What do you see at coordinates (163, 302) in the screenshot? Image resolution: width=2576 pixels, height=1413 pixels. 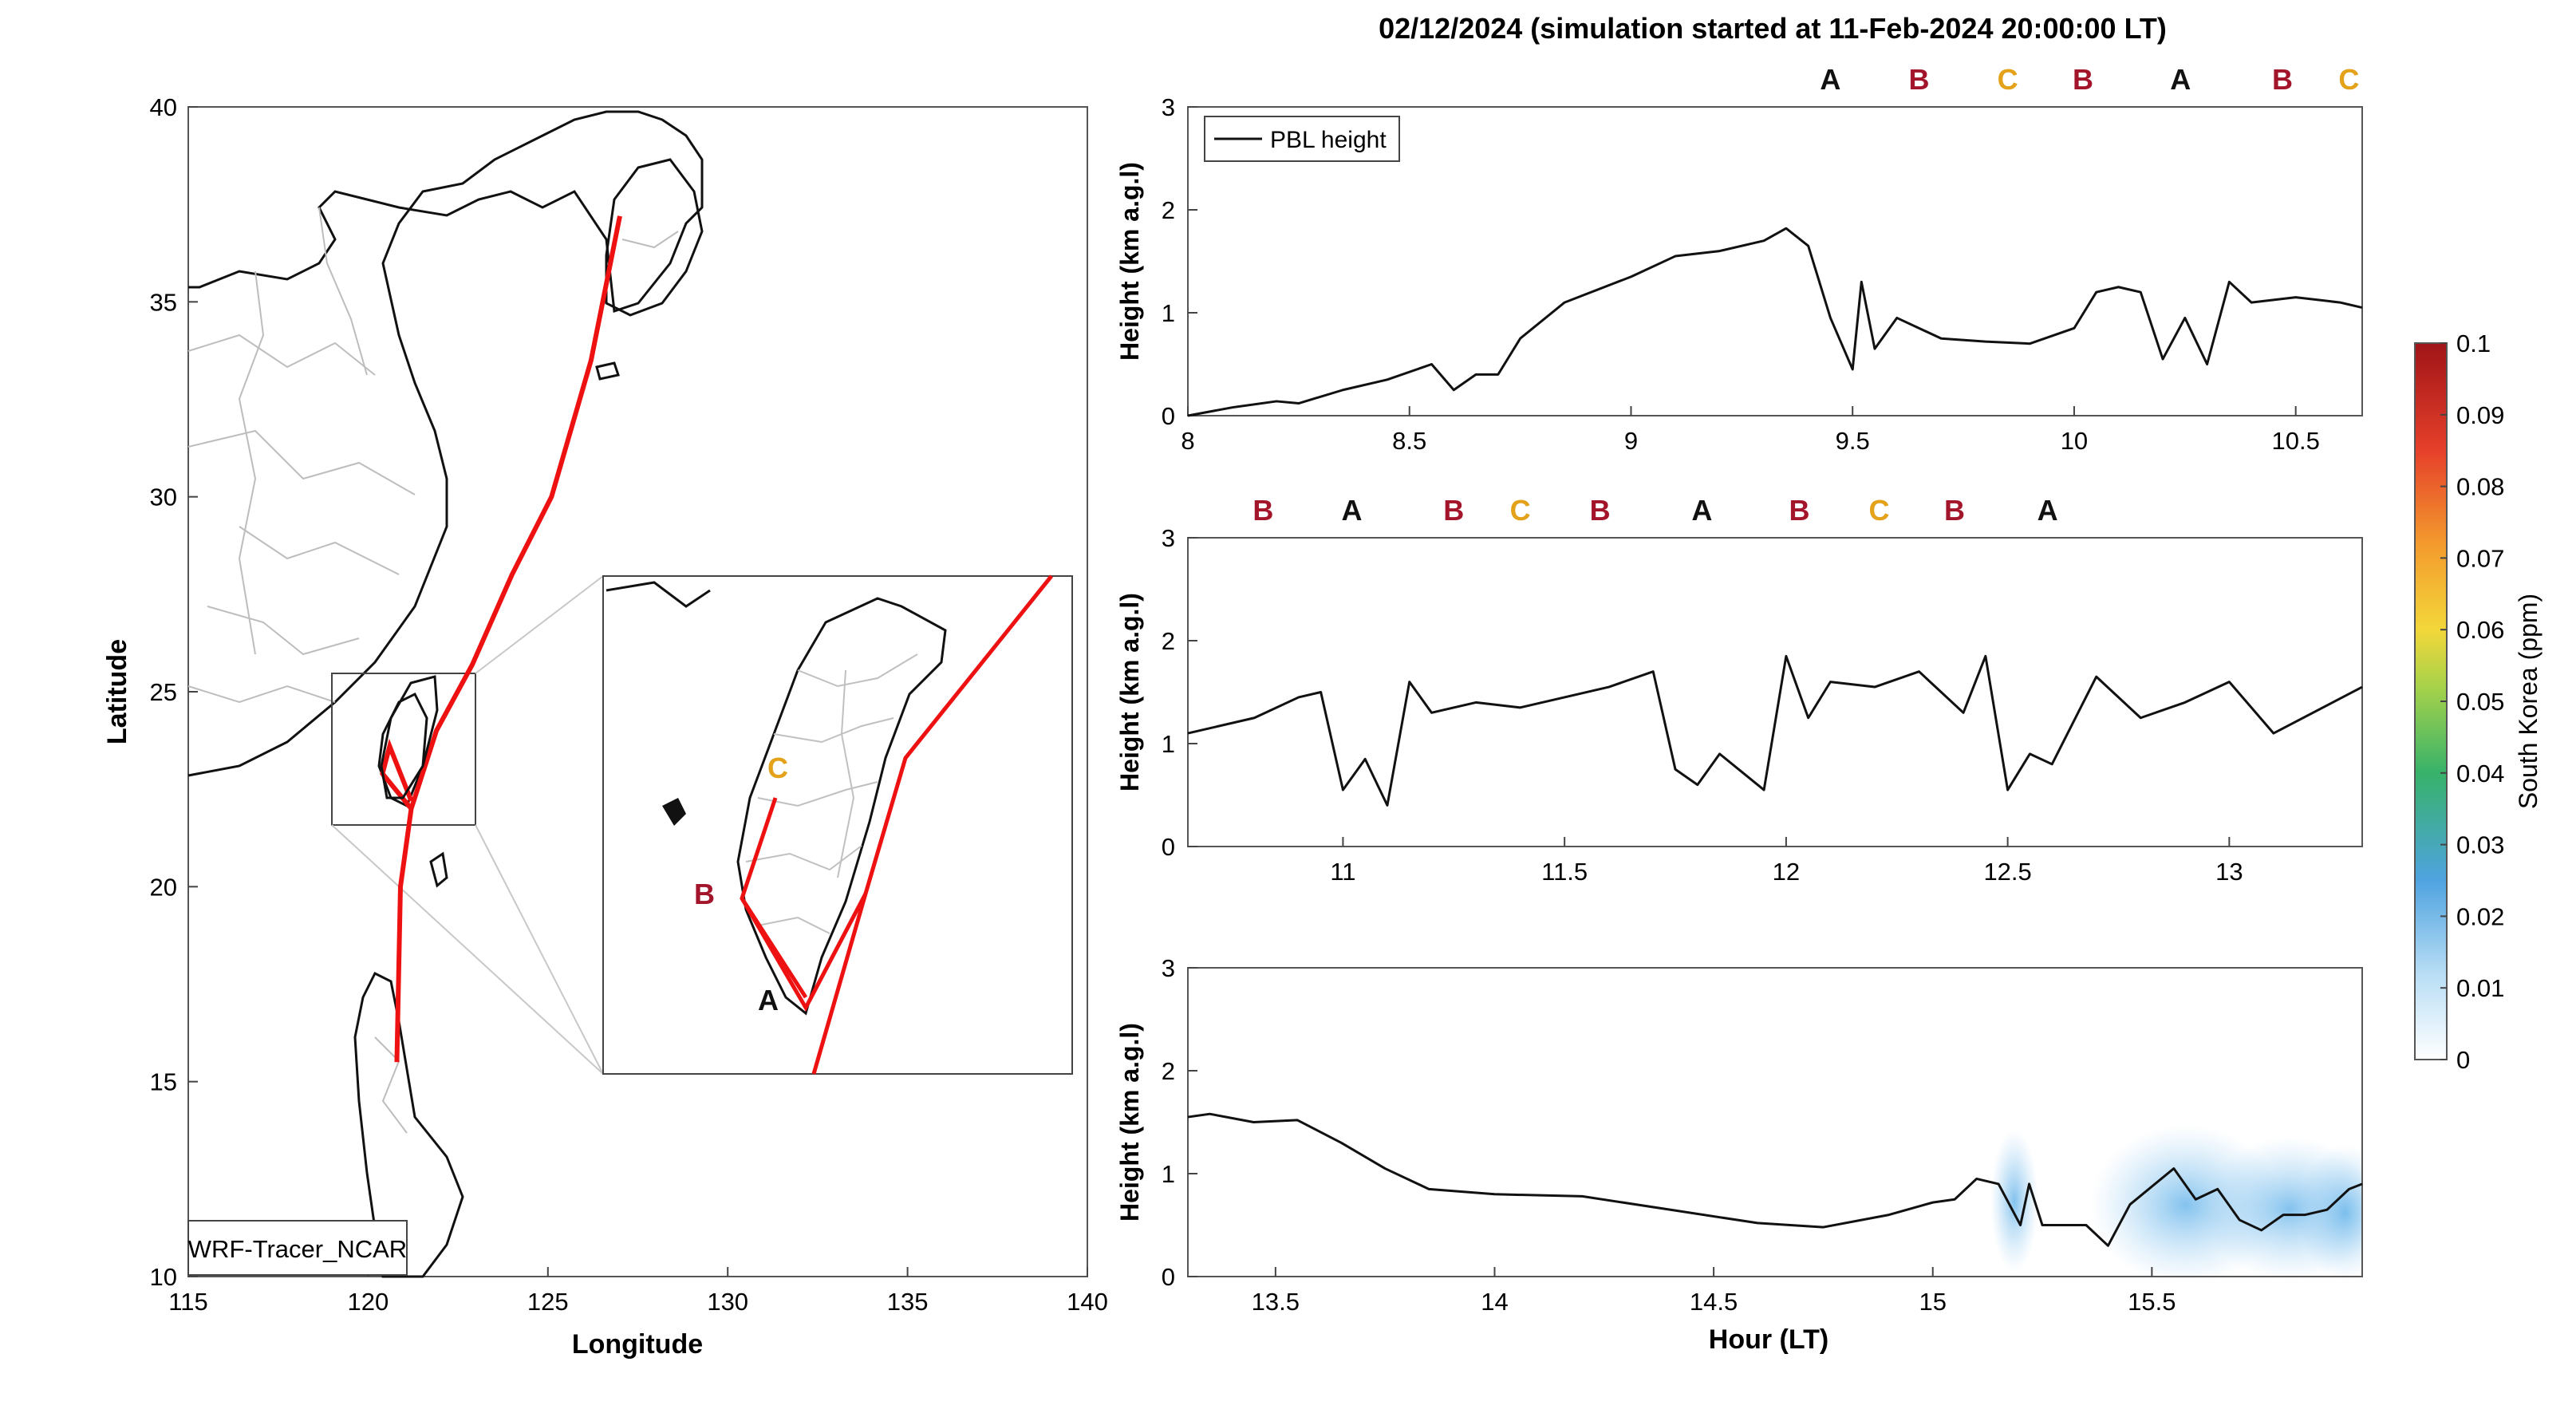 I see `map-ytick-label: 35` at bounding box center [163, 302].